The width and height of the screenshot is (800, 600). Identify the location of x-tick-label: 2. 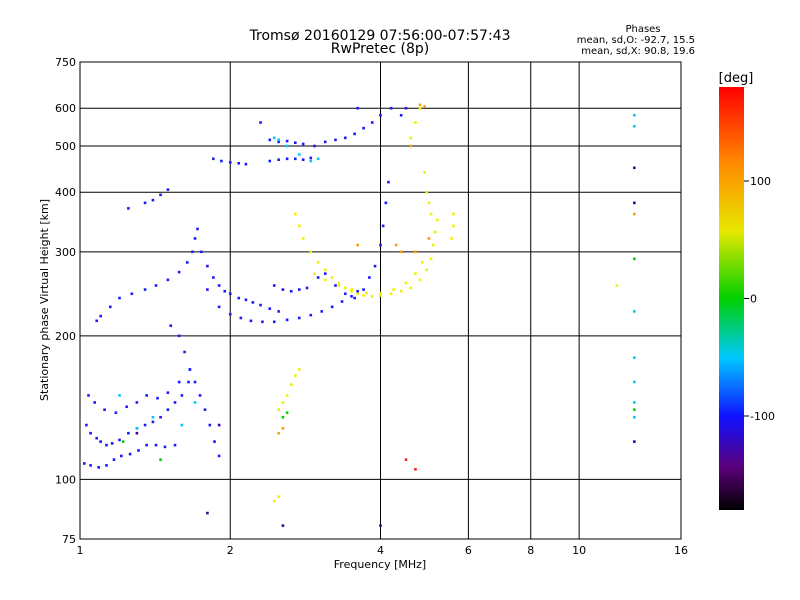
(230, 550).